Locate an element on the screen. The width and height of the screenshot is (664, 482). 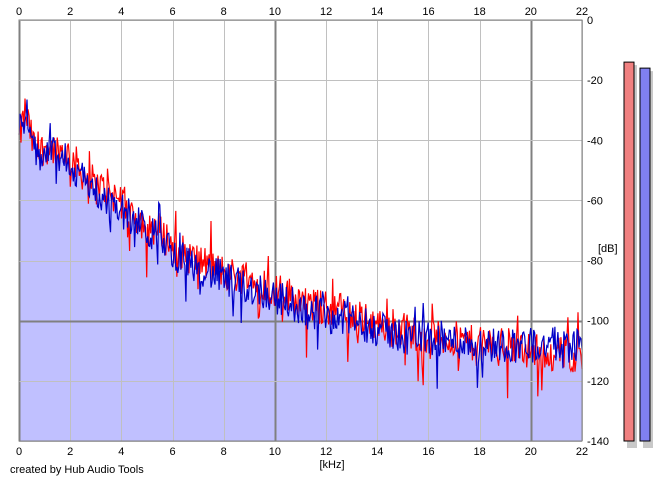
x-tick-label-top: 2 is located at coordinates (70, 12).